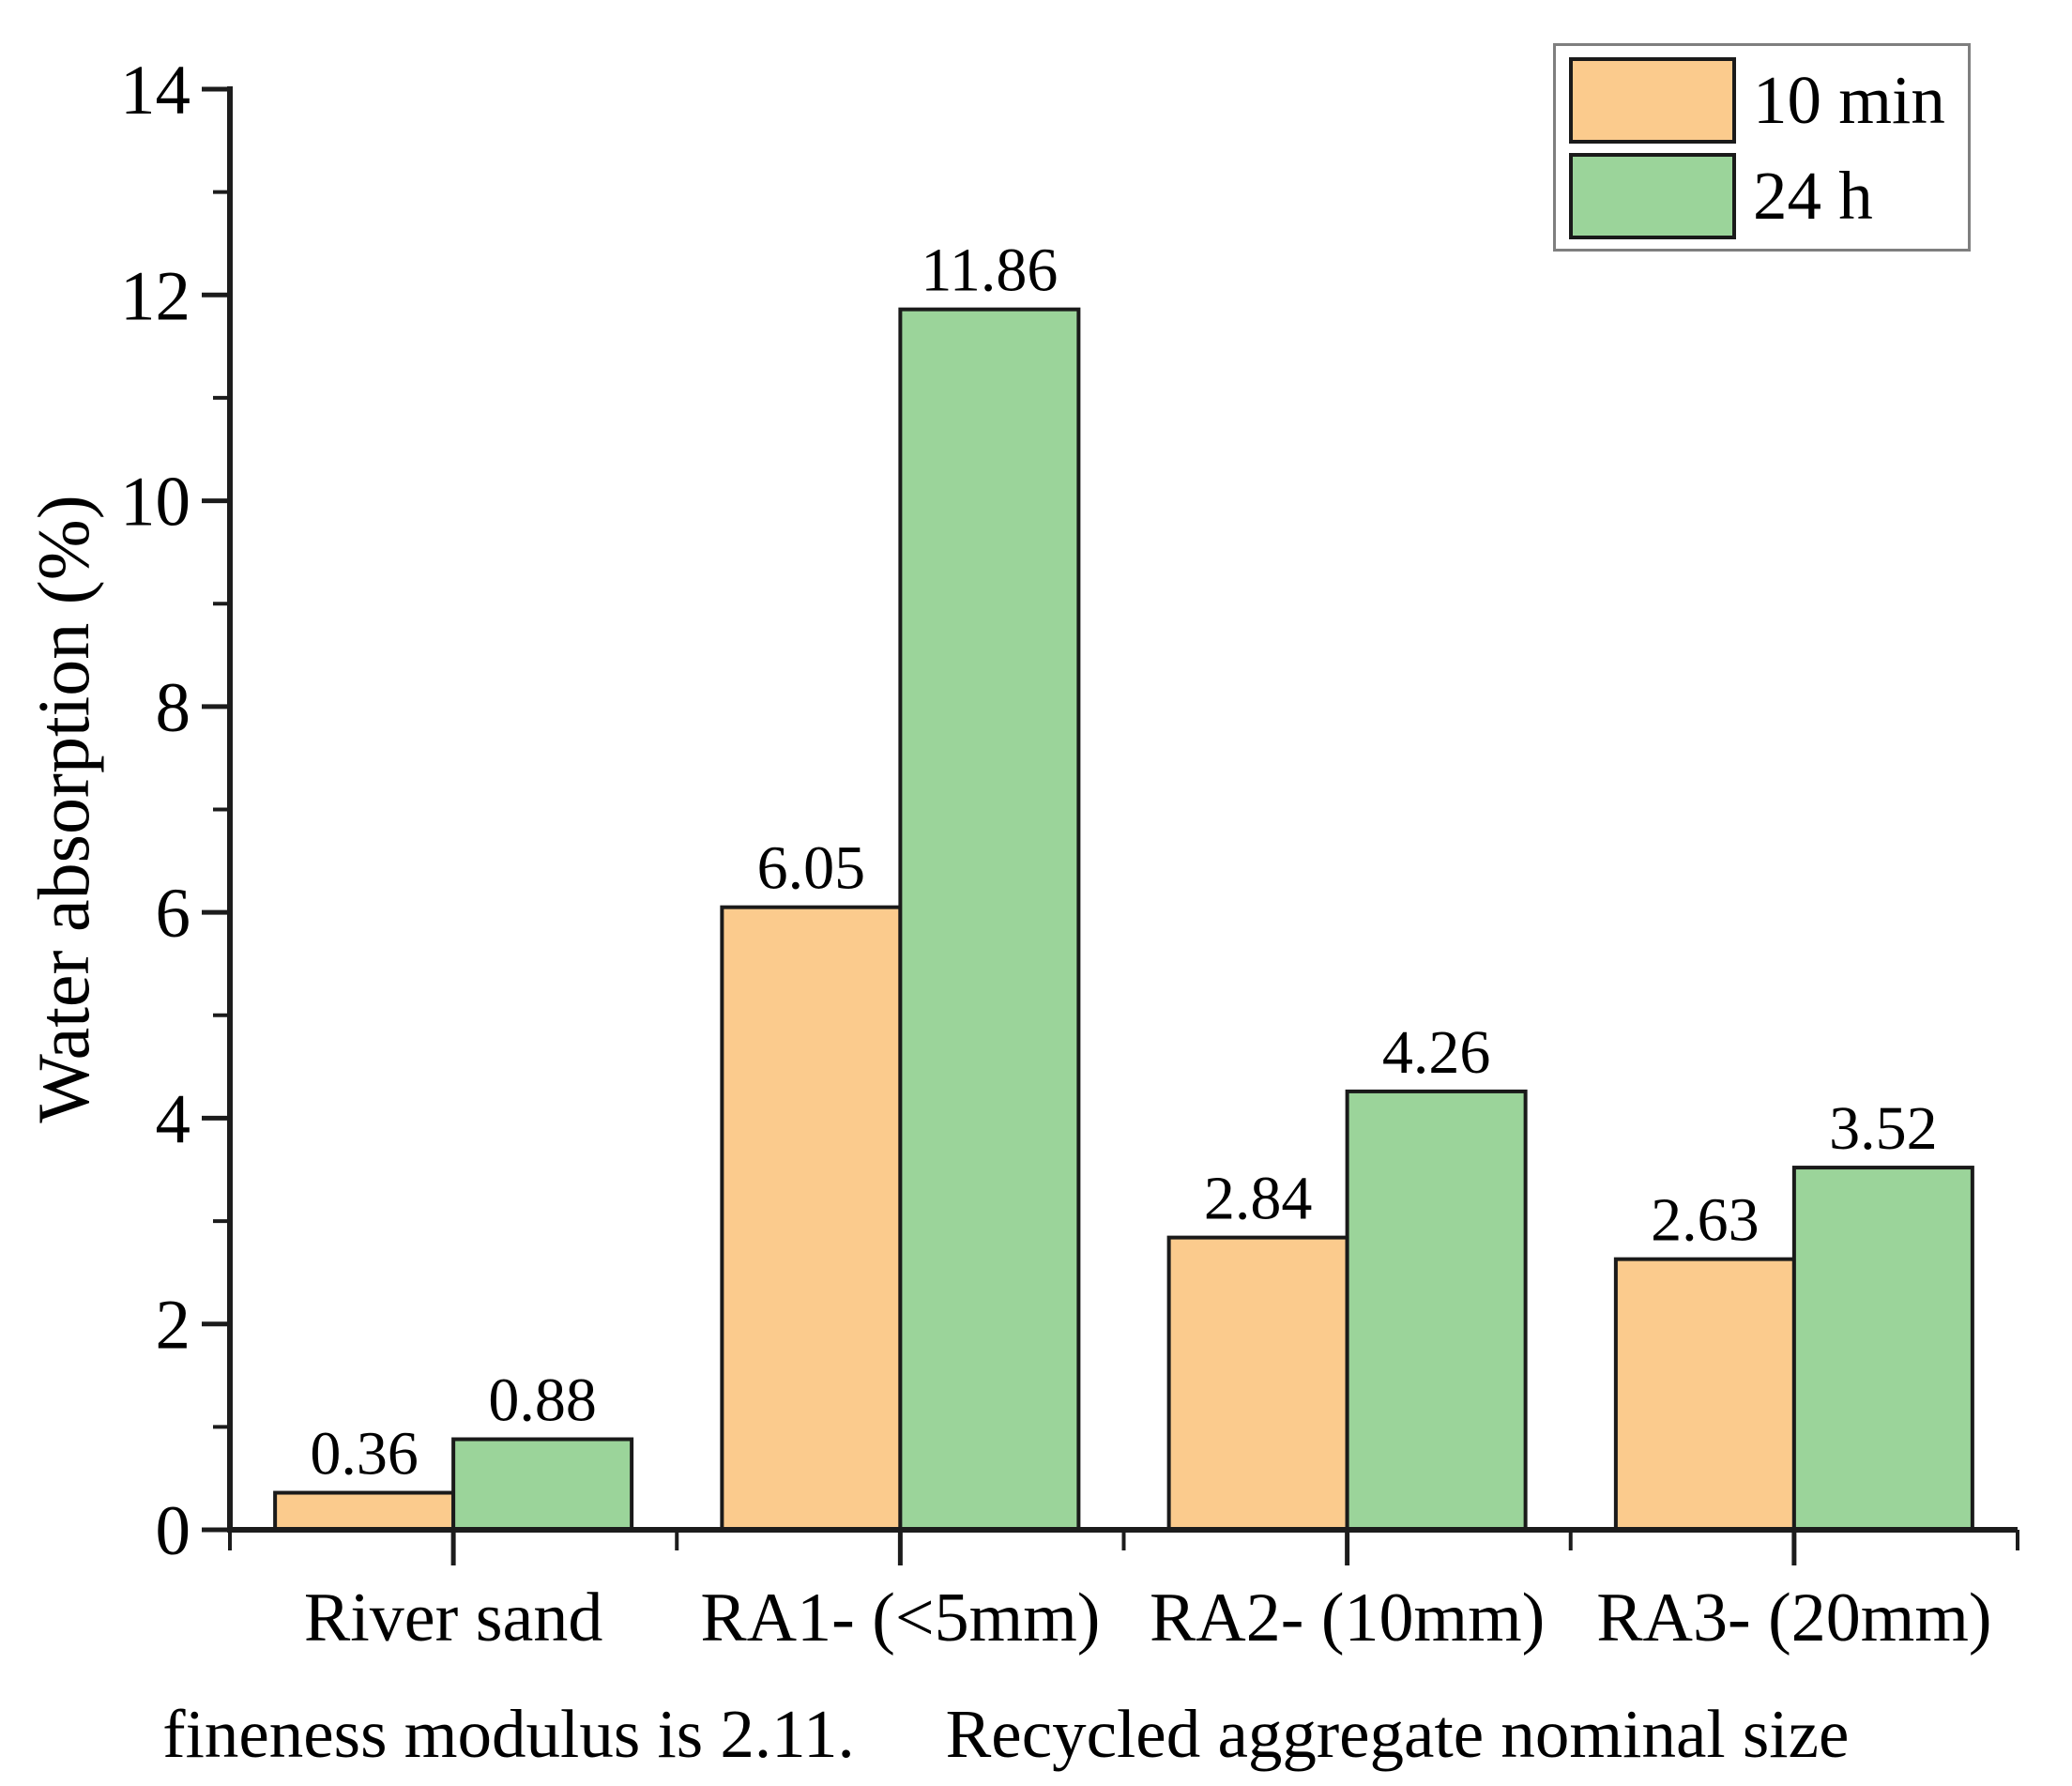 This screenshot has height=1786, width=2072. I want to click on y-tick-label-0: 0, so click(173, 1531).